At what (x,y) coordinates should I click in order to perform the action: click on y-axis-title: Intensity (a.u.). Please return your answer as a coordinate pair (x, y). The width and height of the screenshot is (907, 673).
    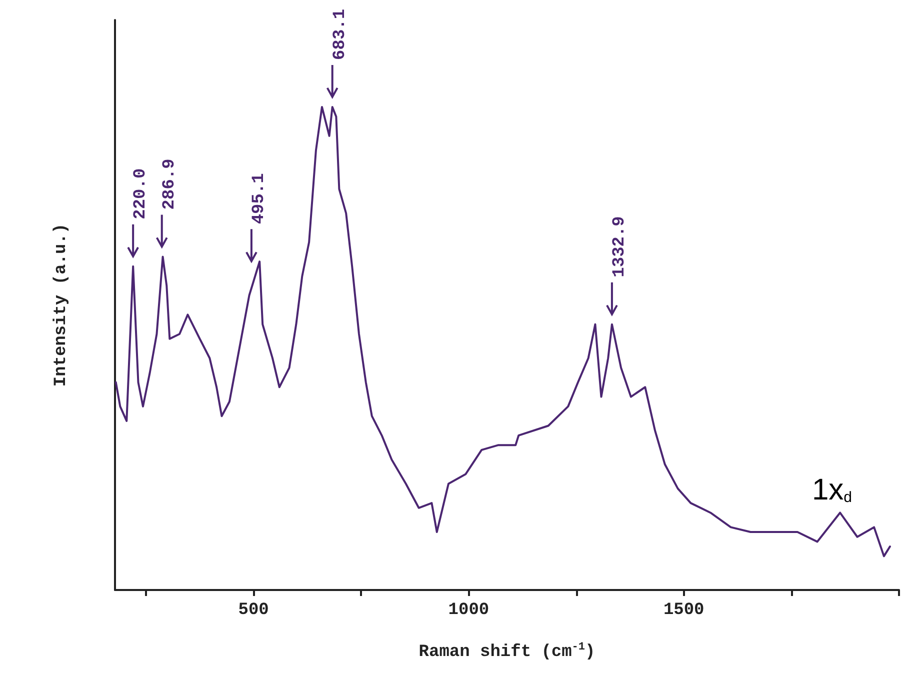
    Looking at the image, I should click on (61, 305).